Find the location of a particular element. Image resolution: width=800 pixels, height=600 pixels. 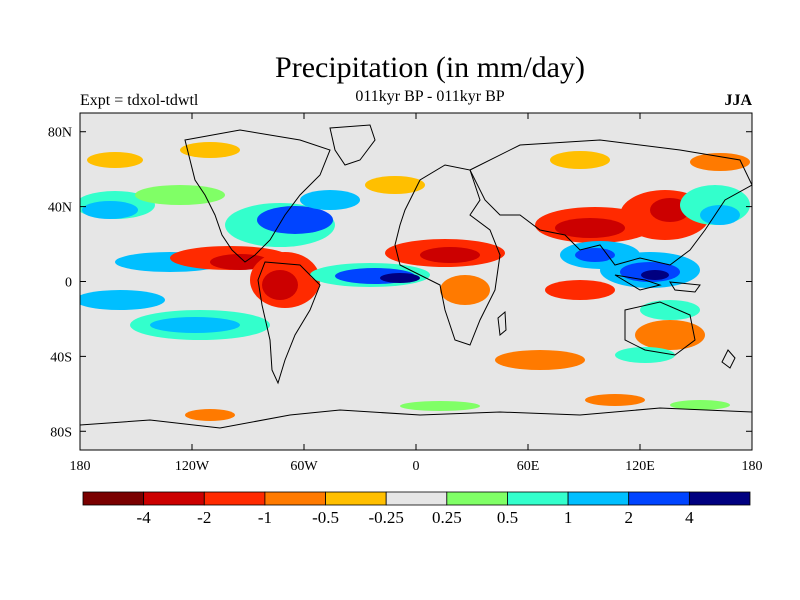

lon-tick-label: 120W is located at coordinates (192, 466).